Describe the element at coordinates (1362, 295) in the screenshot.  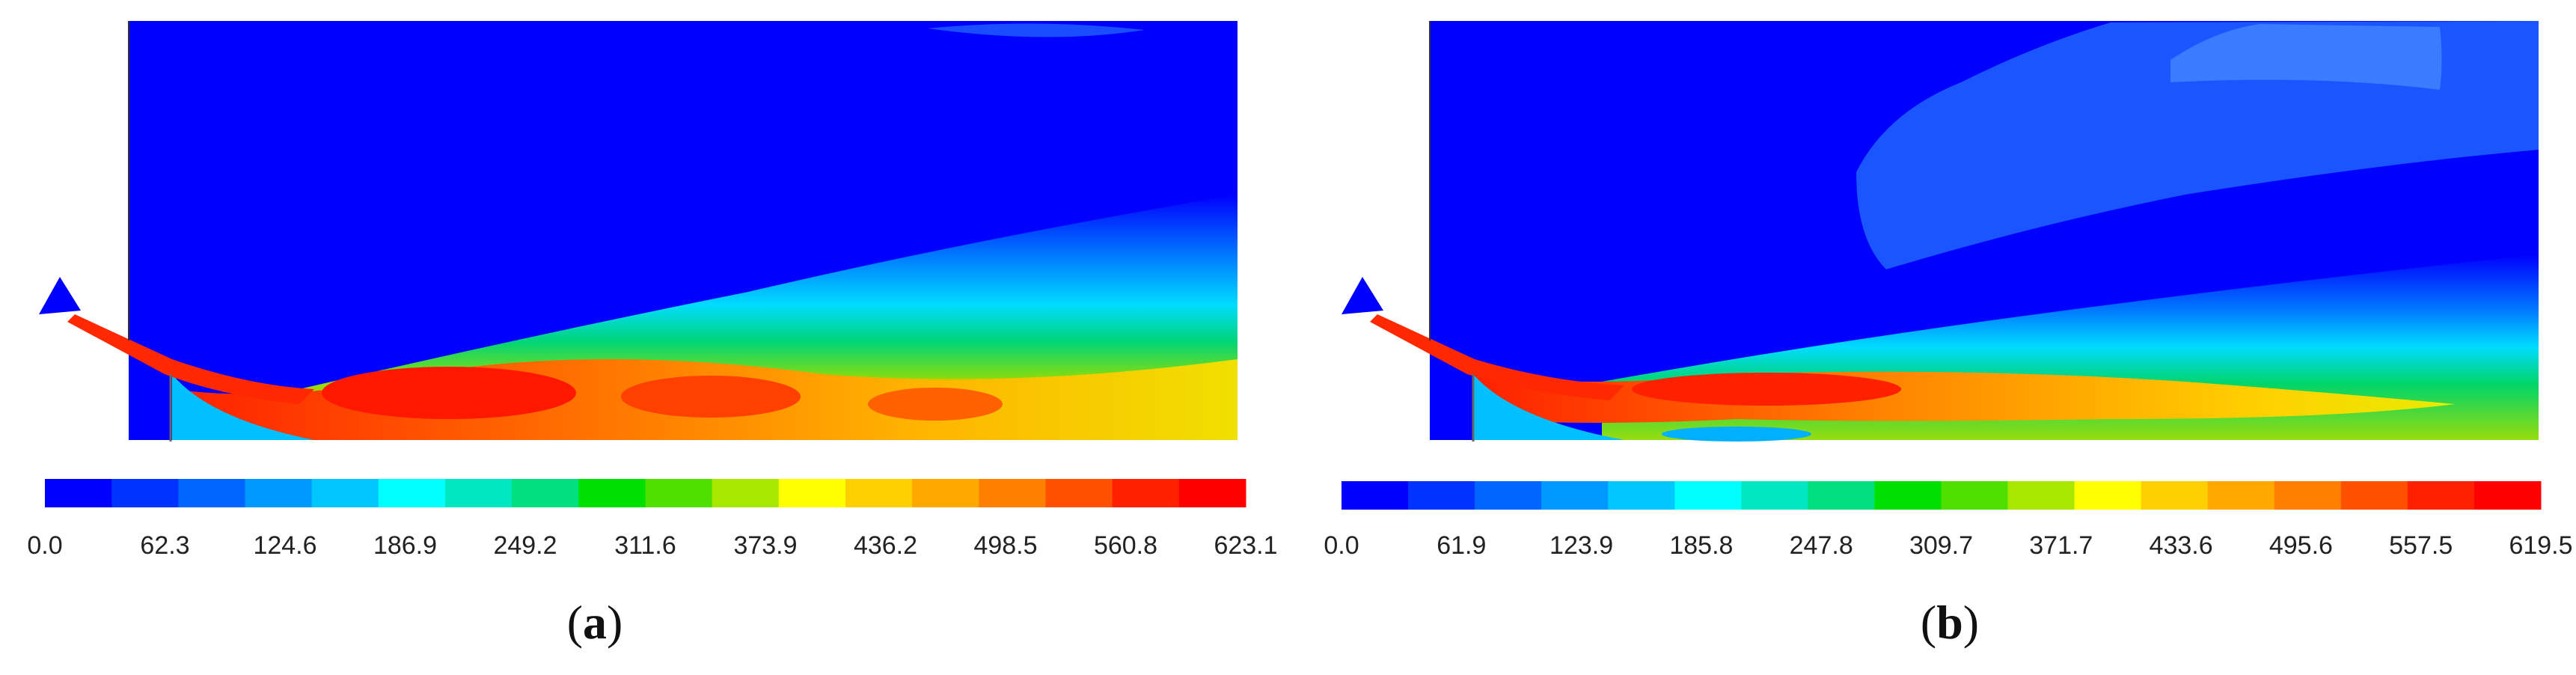
I see `nozzle-b` at that location.